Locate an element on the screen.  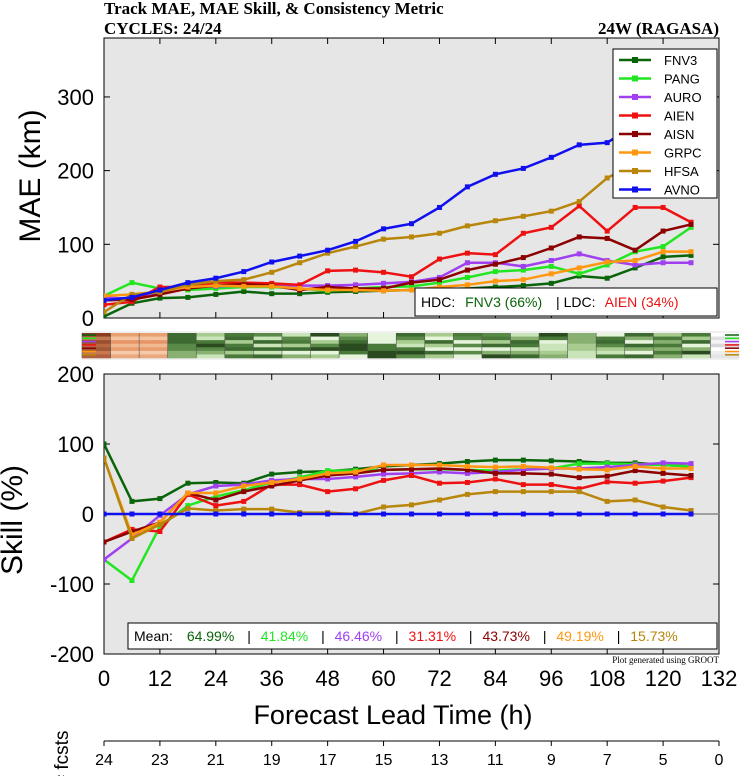
skill-x-tick-label: 84 is located at coordinates (495, 678).